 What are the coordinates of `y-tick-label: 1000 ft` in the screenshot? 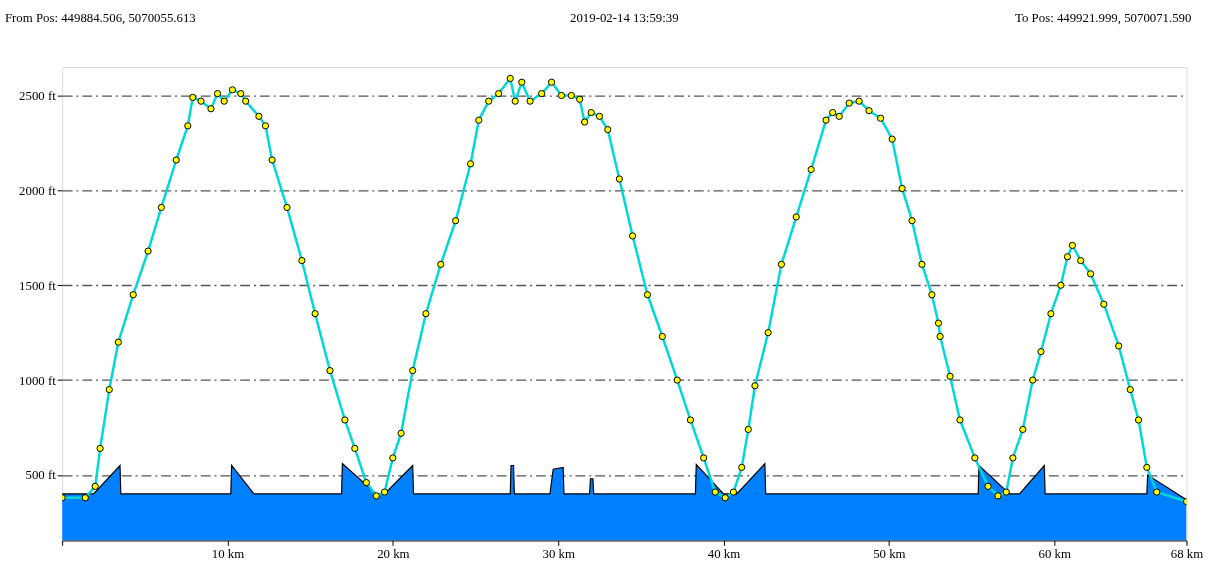 It's located at (38, 380).